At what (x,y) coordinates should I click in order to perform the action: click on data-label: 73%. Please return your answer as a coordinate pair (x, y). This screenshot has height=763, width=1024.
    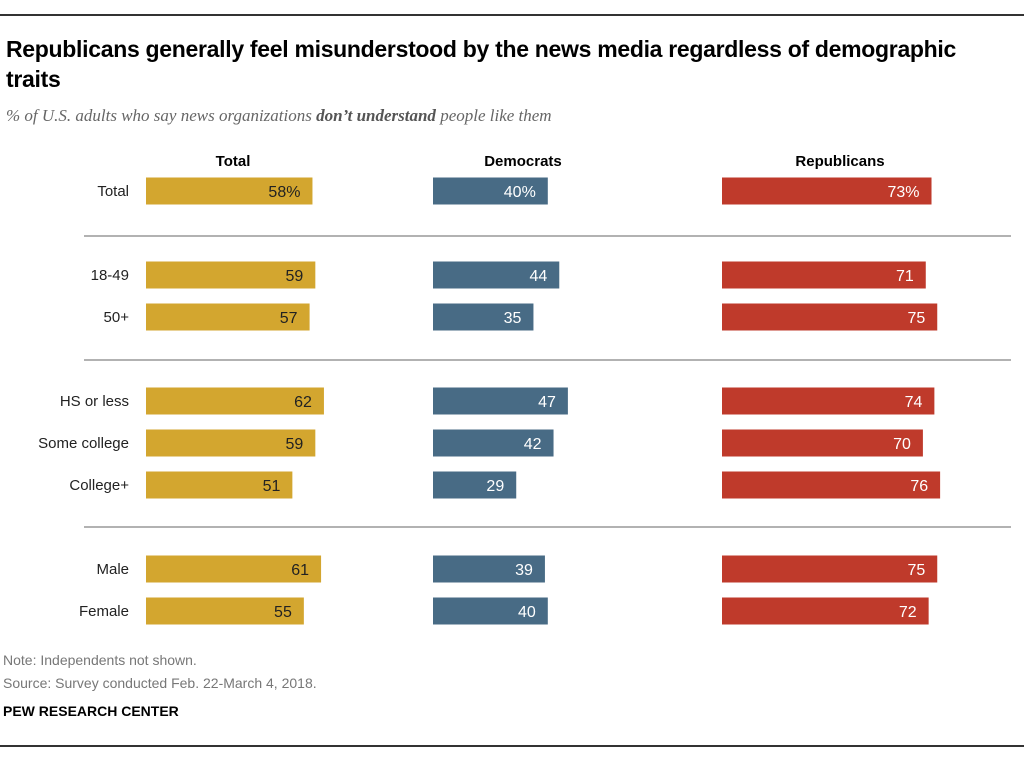
    Looking at the image, I should click on (903, 192).